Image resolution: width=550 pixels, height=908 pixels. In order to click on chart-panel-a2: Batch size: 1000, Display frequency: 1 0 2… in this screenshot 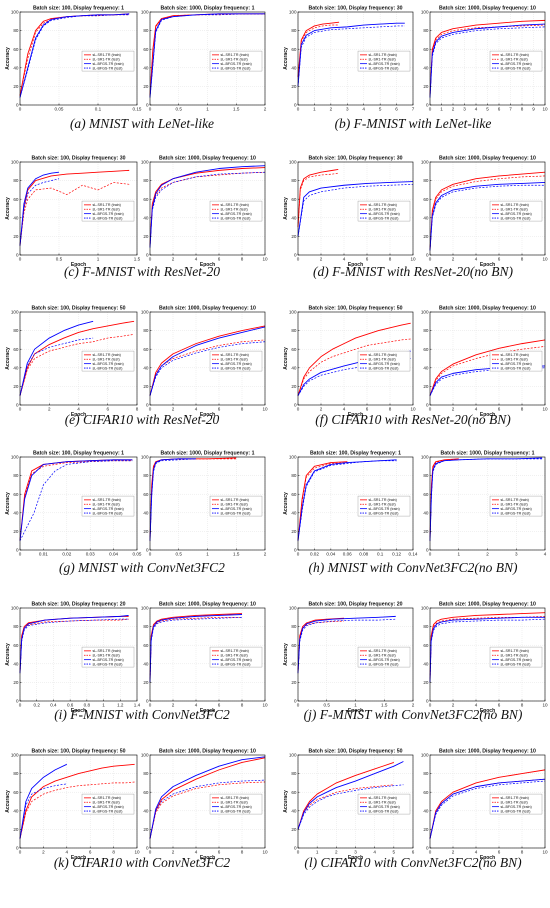, I will do `click(204, 59)`.